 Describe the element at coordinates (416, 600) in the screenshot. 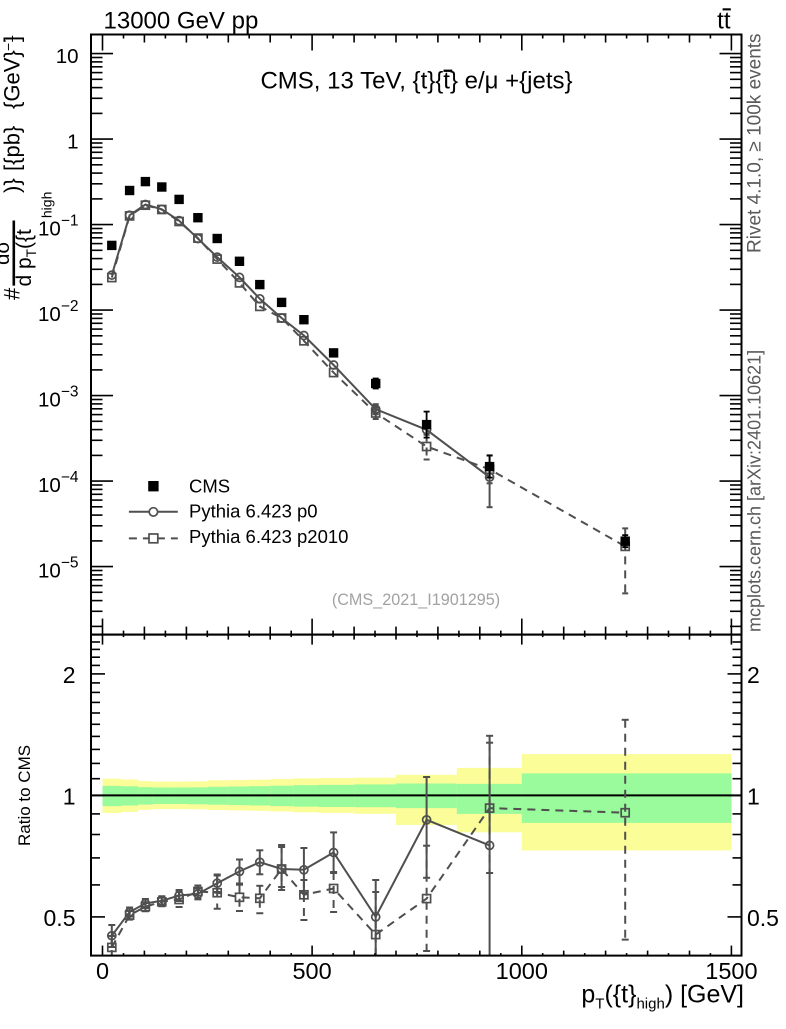

I see `svg-text: (CMS_2021_I1901295)` at that location.